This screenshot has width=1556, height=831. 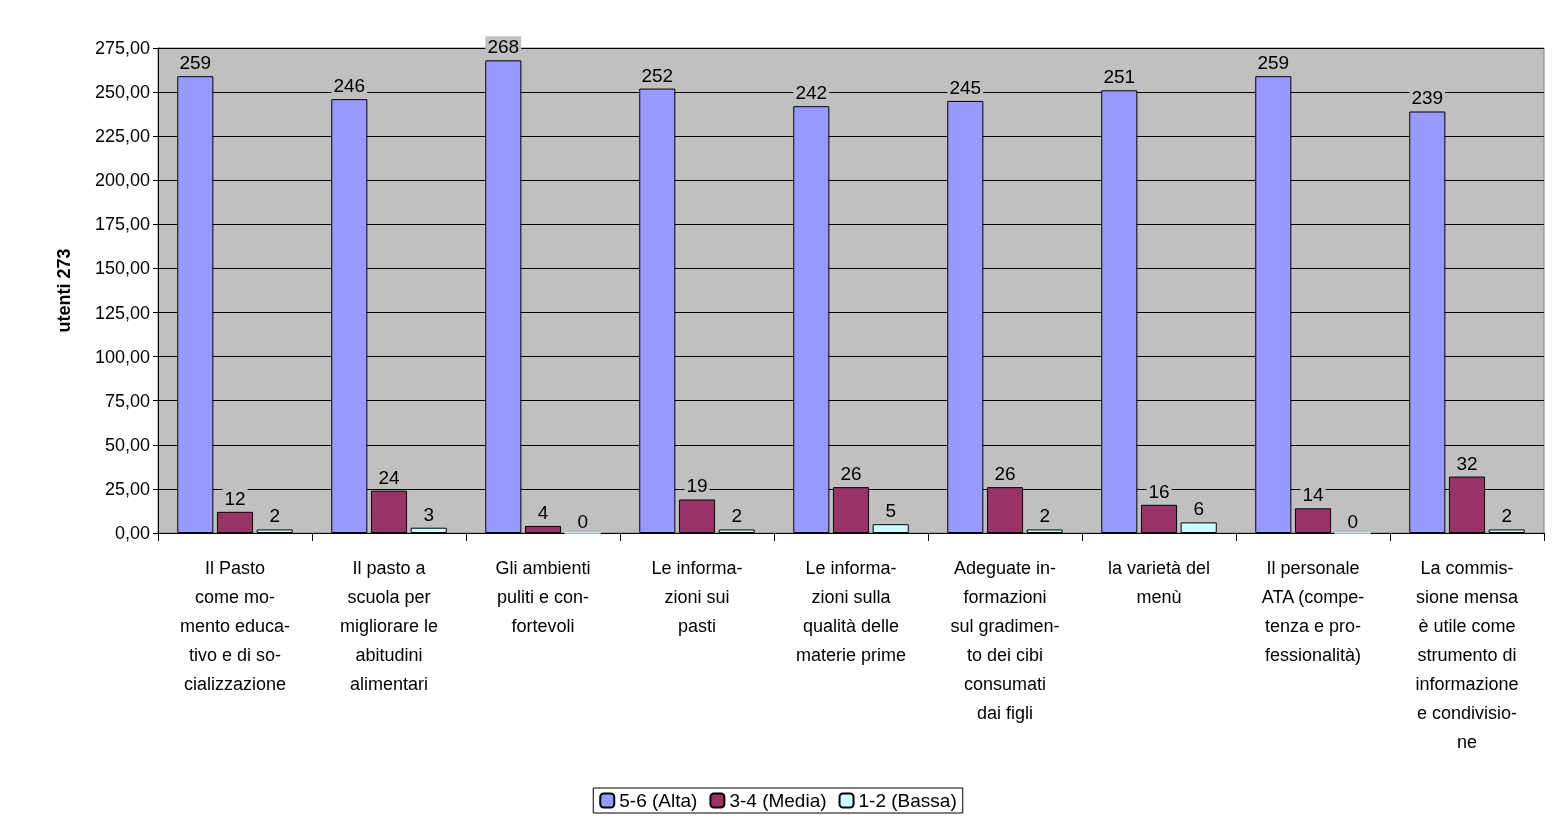 What do you see at coordinates (1467, 654) in the screenshot?
I see `x-tick-label: La commis- sione mensa è utile come strumento di informazione e condivisio- ne` at bounding box center [1467, 654].